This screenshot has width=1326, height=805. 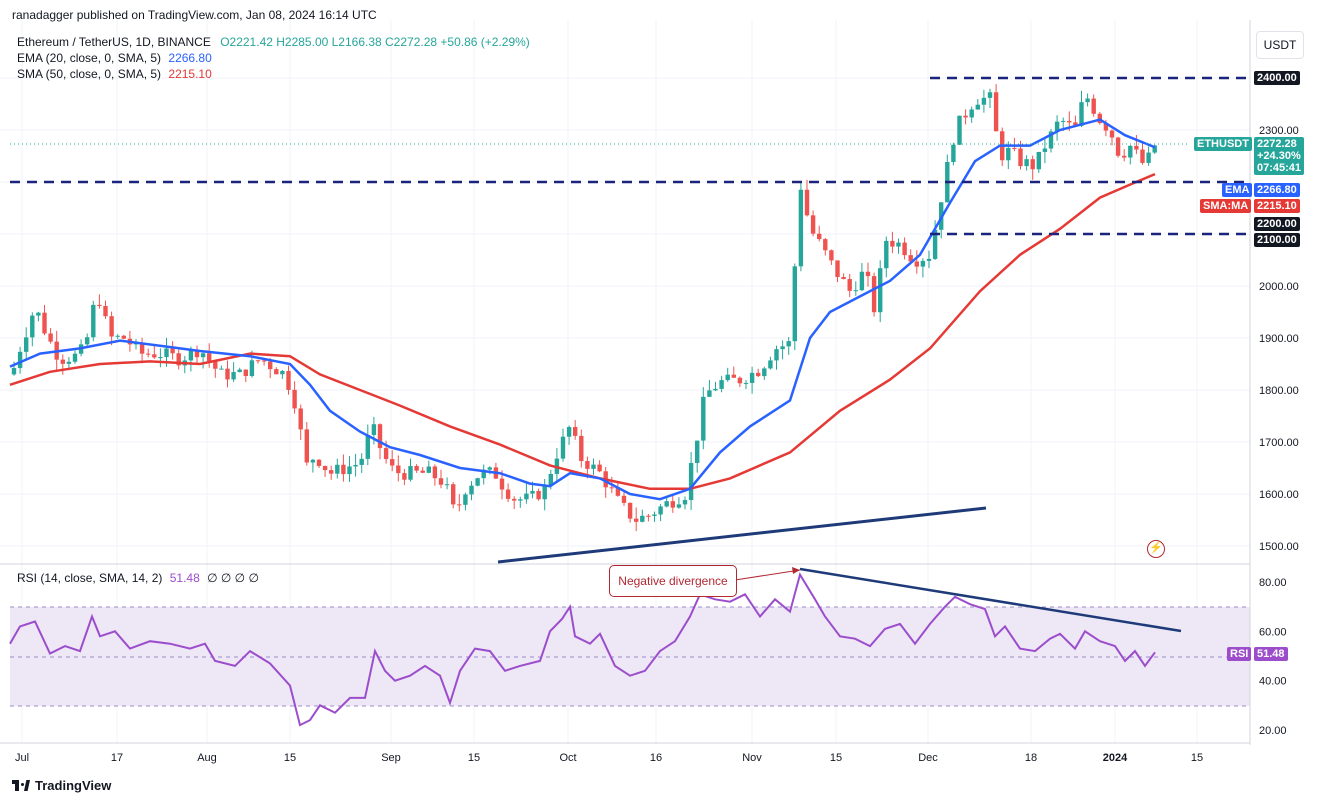 I want to click on time-axis: Jul 17 Aug 15 Sep 15 Oct 16 Nov 15 Dec 18 2024 15, so click(x=609, y=758).